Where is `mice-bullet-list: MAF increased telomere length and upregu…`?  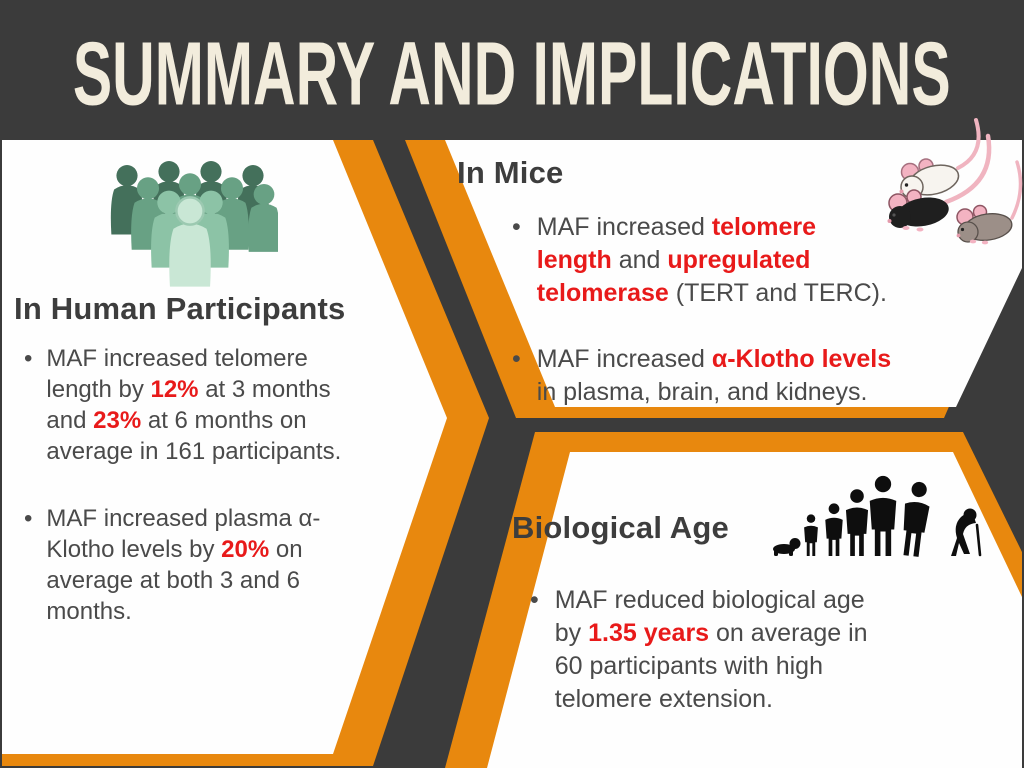
mice-bullet-list: MAF increased telomere length and upregu… is located at coordinates (764, 310).